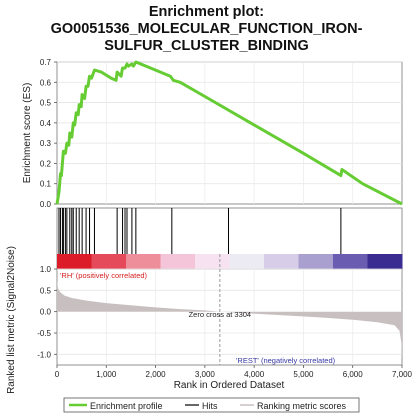 Image resolution: width=413 pixels, height=415 pixels. What do you see at coordinates (229, 385) in the screenshot?
I see `x-axis-label: Rank in Ordered Dataset` at bounding box center [229, 385].